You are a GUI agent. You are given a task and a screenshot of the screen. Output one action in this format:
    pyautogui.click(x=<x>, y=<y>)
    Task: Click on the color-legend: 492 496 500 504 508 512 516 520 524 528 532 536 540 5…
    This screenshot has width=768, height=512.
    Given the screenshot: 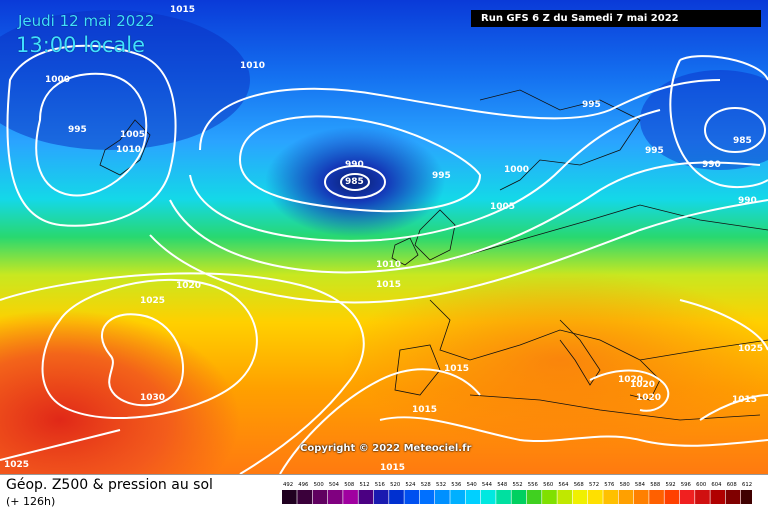 What is the action you would take?
    pyautogui.click(x=517, y=493)
    